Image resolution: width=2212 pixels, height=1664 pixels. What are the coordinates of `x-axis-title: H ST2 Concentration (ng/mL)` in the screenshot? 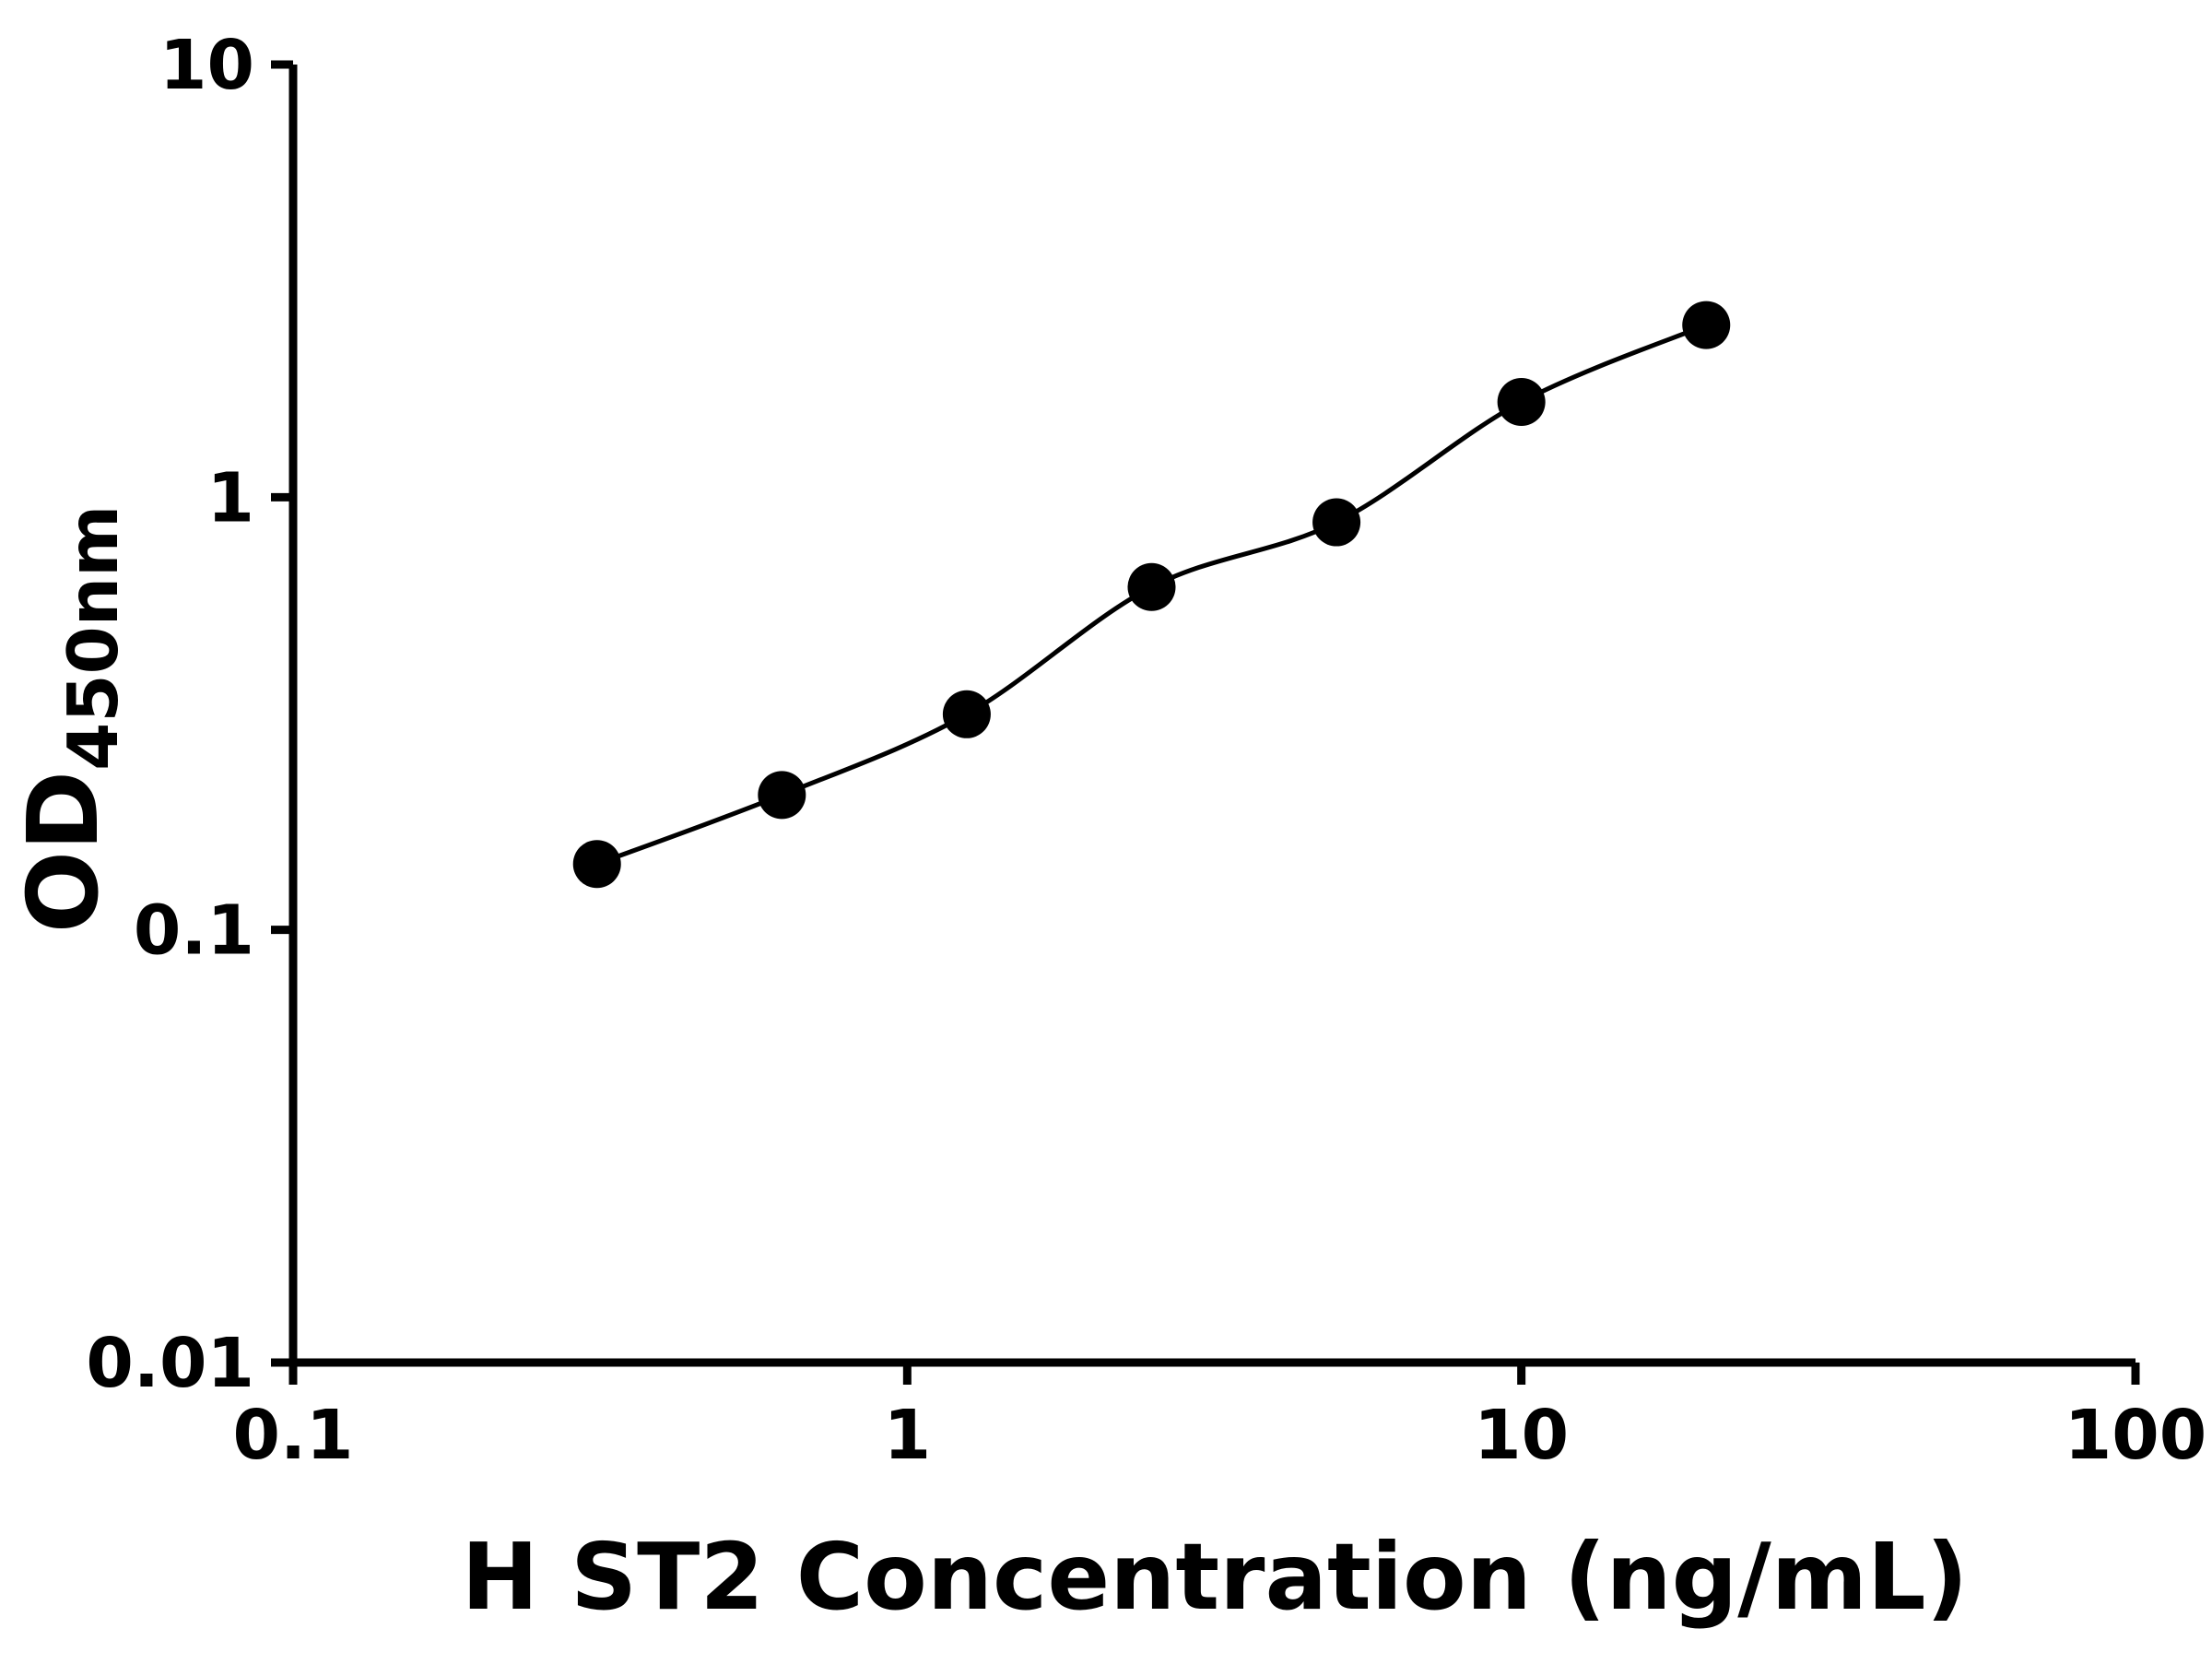 It's located at (1215, 1577).